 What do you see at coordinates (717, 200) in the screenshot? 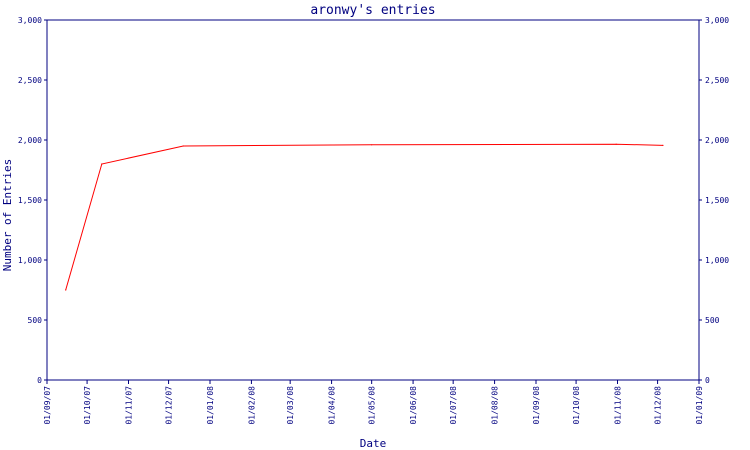
I see `y-tick-label-right: 1,500` at bounding box center [717, 200].